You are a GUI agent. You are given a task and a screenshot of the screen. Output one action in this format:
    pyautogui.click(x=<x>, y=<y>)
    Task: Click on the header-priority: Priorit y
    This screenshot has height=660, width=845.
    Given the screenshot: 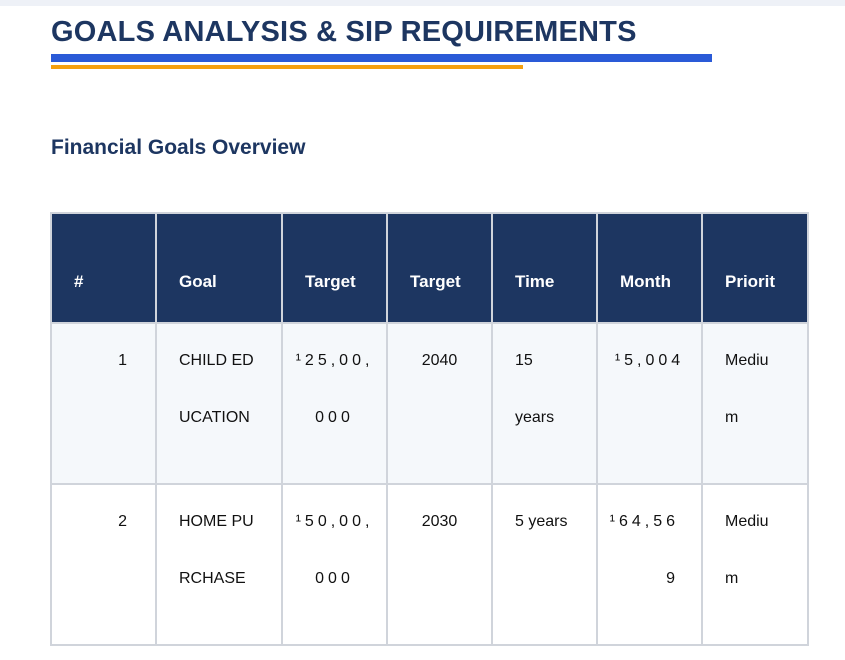 What is the action you would take?
    pyautogui.click(x=755, y=268)
    